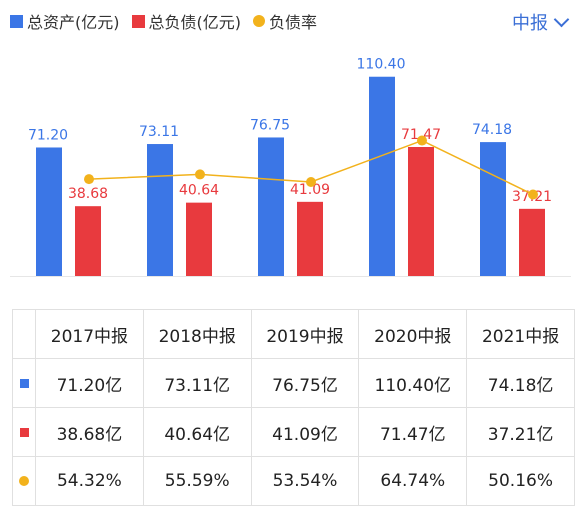  I want to click on data-label-liabilities: 38.68, so click(88, 194).